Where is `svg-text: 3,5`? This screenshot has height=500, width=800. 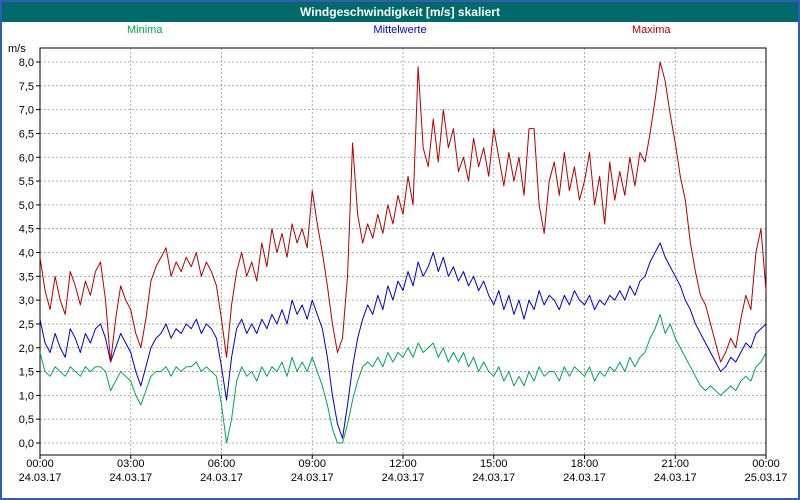 svg-text: 3,5 is located at coordinates (26, 277).